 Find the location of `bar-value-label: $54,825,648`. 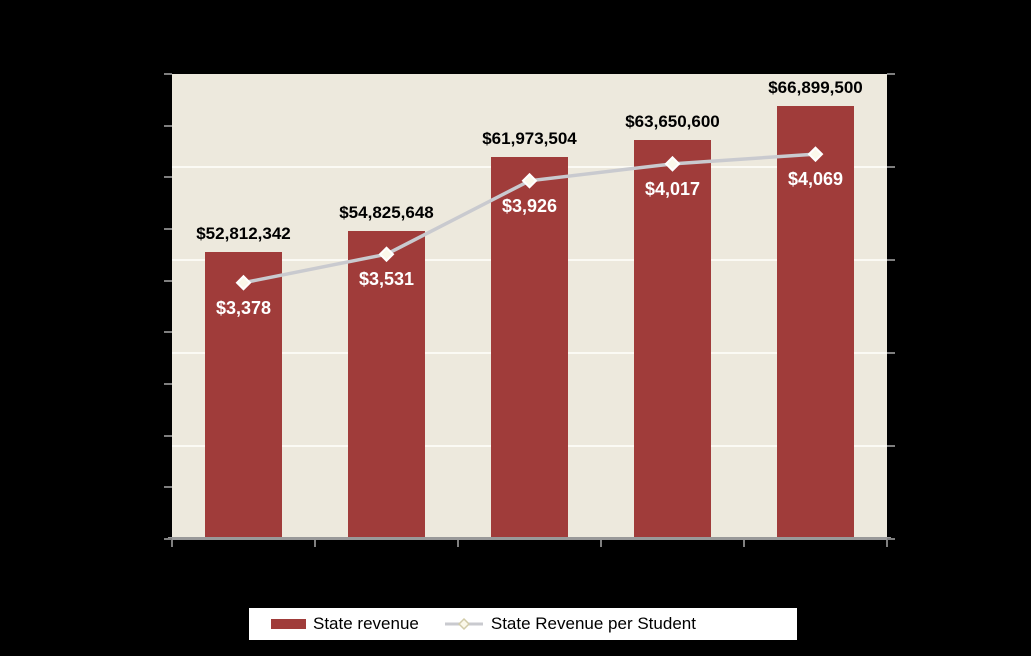

bar-value-label: $54,825,648 is located at coordinates (386, 212).